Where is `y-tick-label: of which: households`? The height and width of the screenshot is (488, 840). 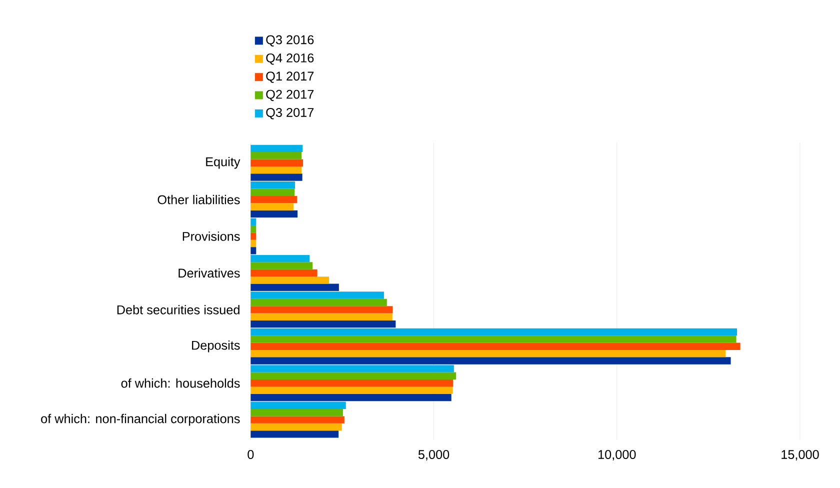
y-tick-label: of which: households is located at coordinates (180, 383).